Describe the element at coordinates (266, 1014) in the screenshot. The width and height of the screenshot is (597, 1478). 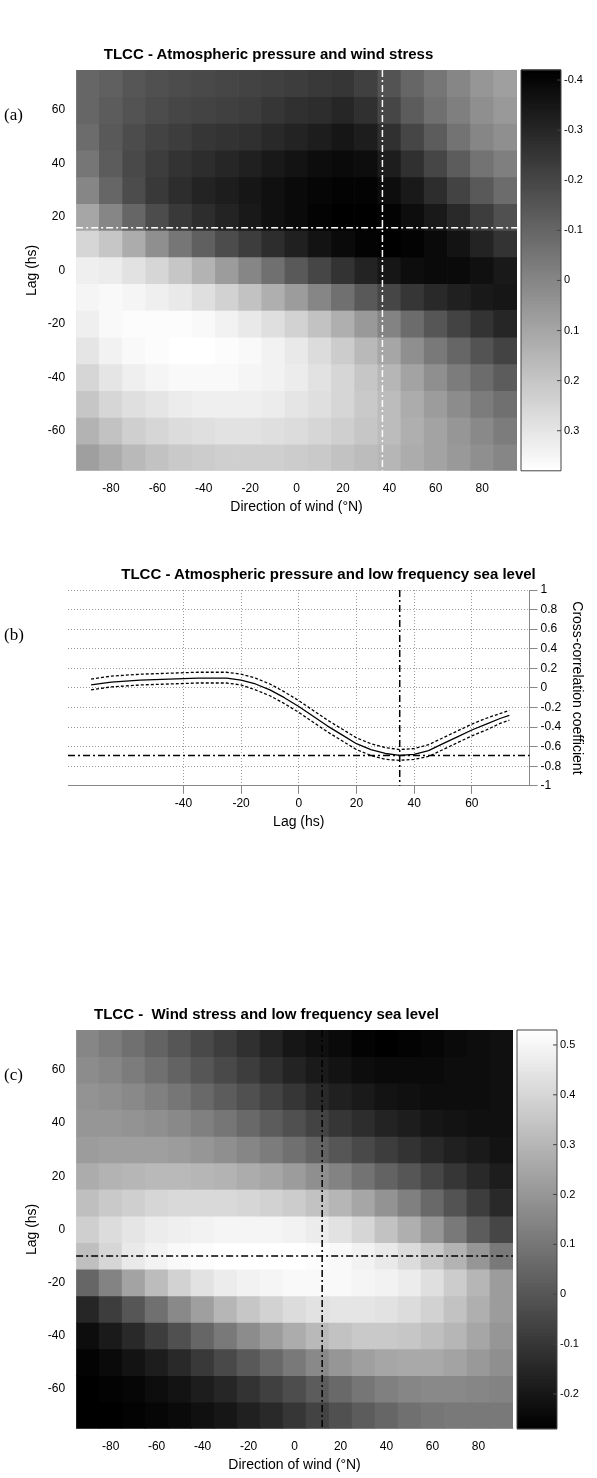
I see `chart-title: TLCC - Wind stress and low frequency sea level` at that location.